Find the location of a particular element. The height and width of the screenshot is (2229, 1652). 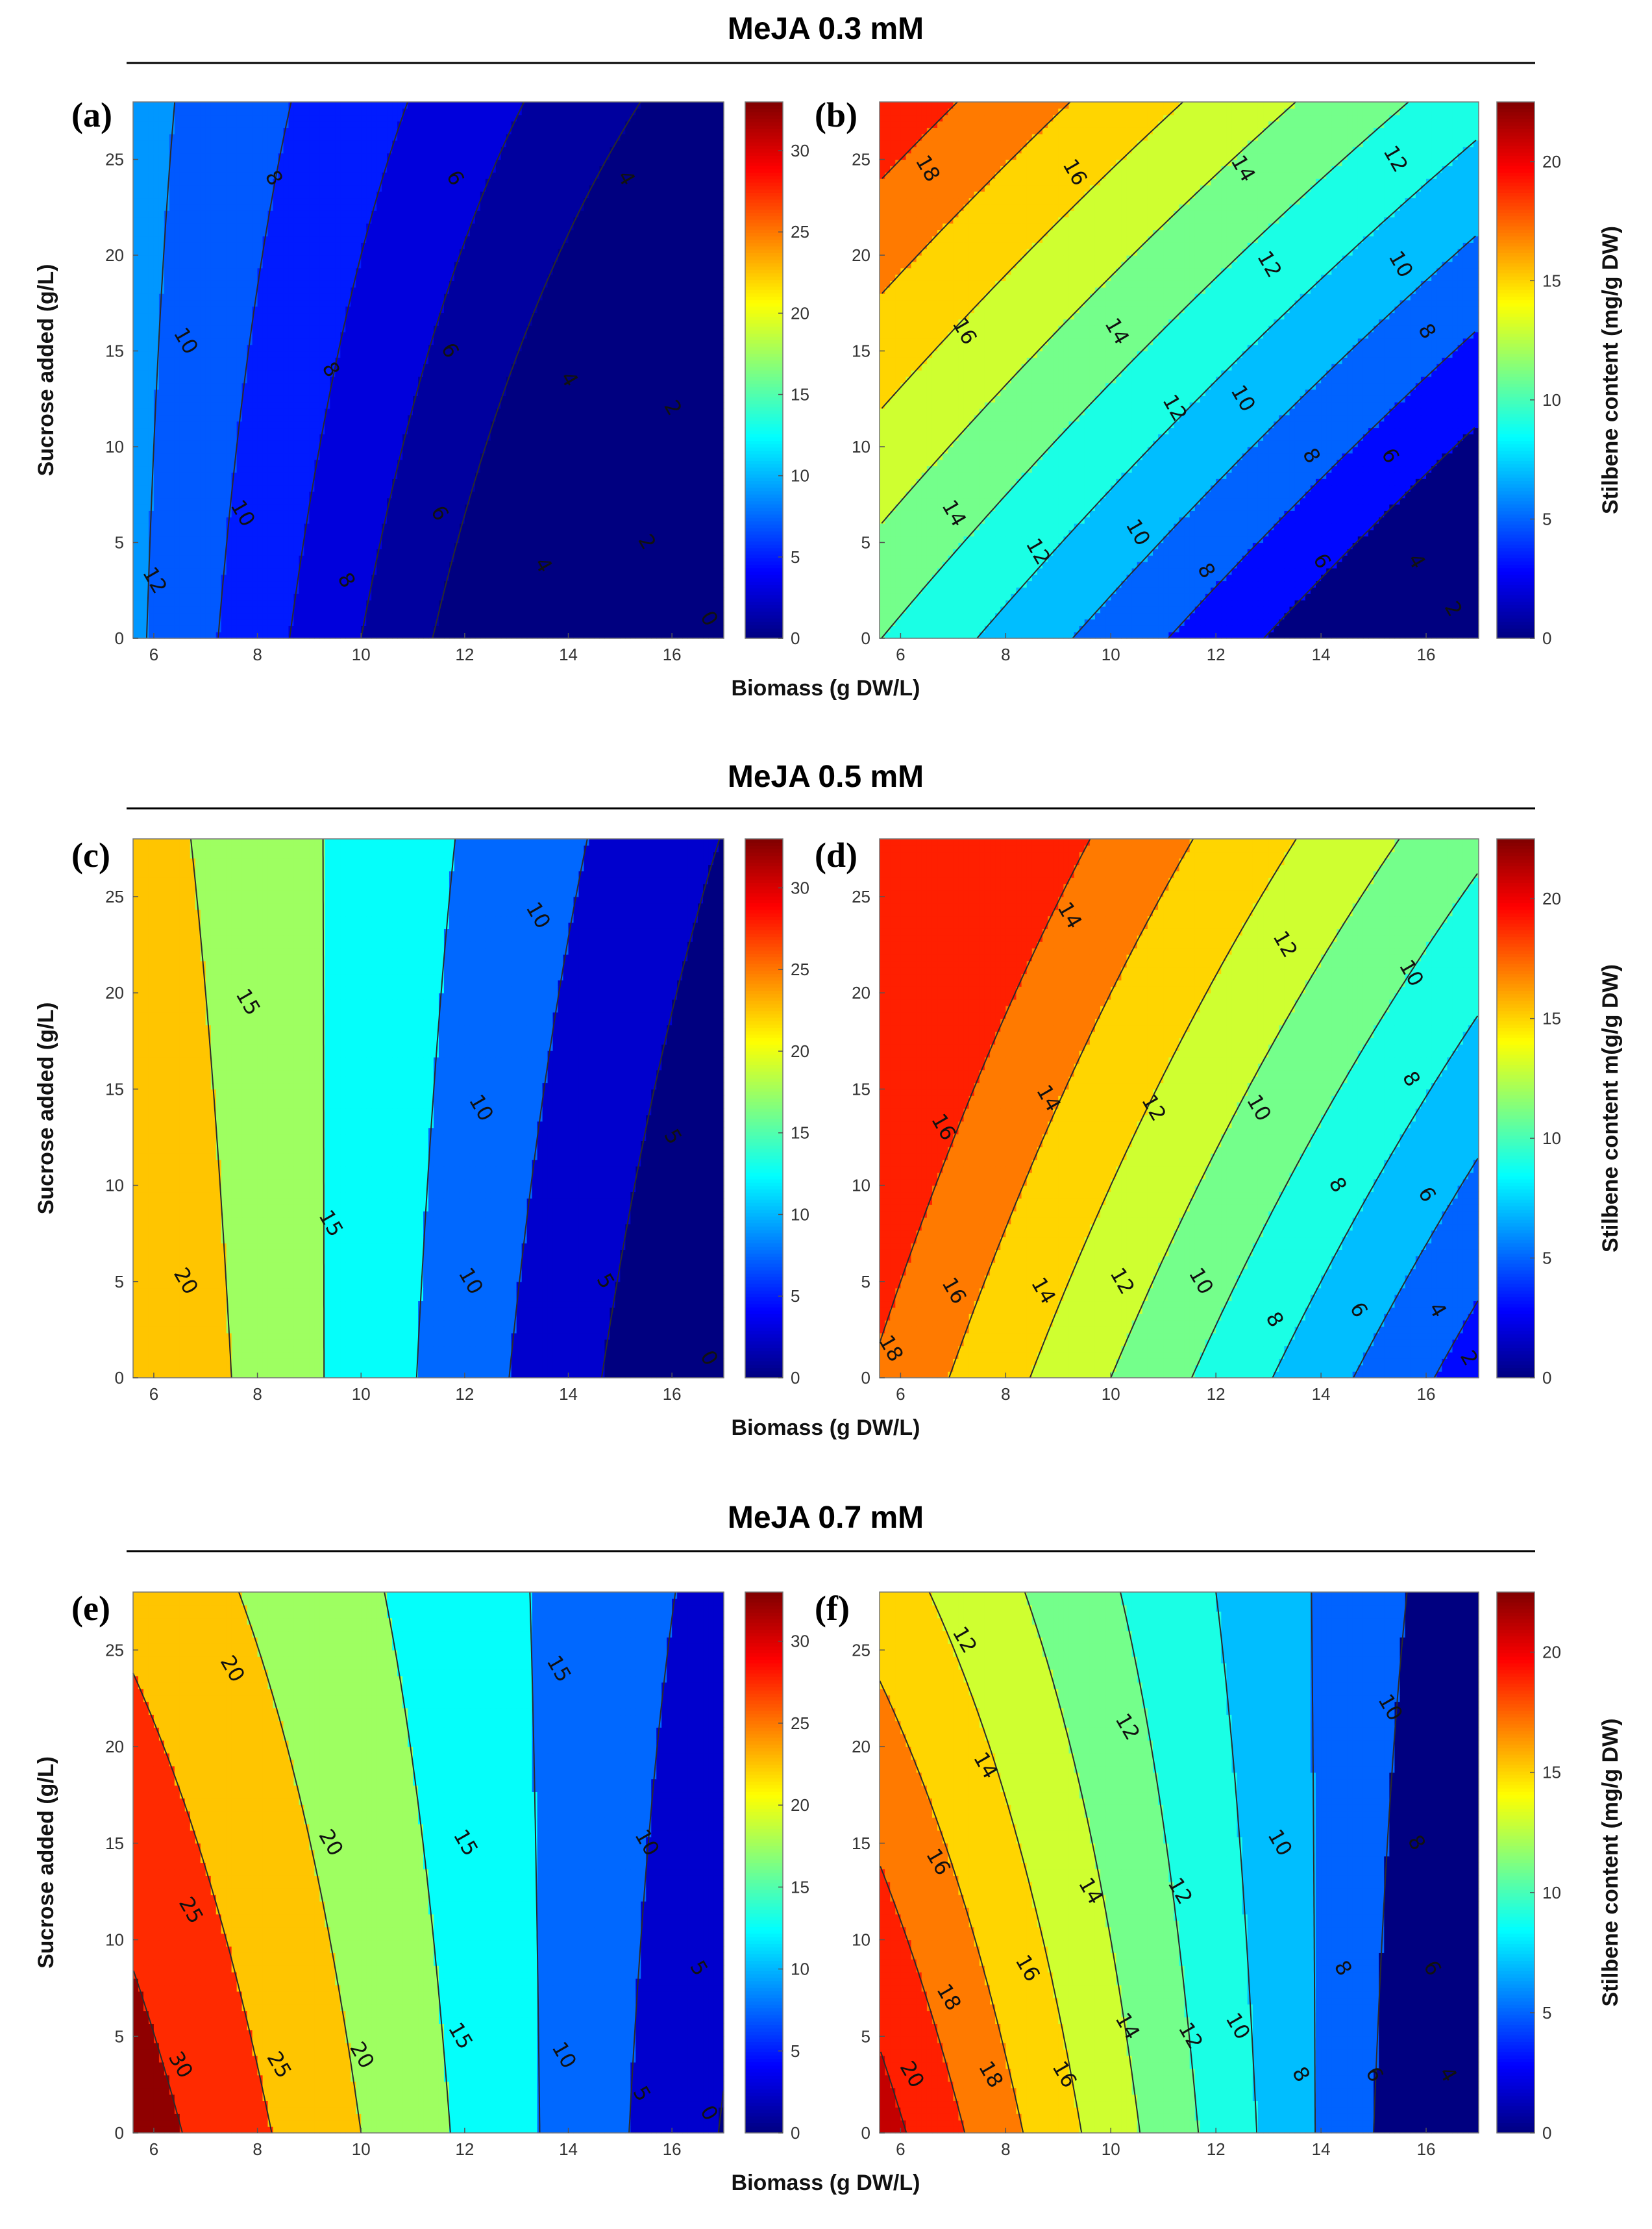

section-title: MeJA 0.3 mM is located at coordinates (826, 29).